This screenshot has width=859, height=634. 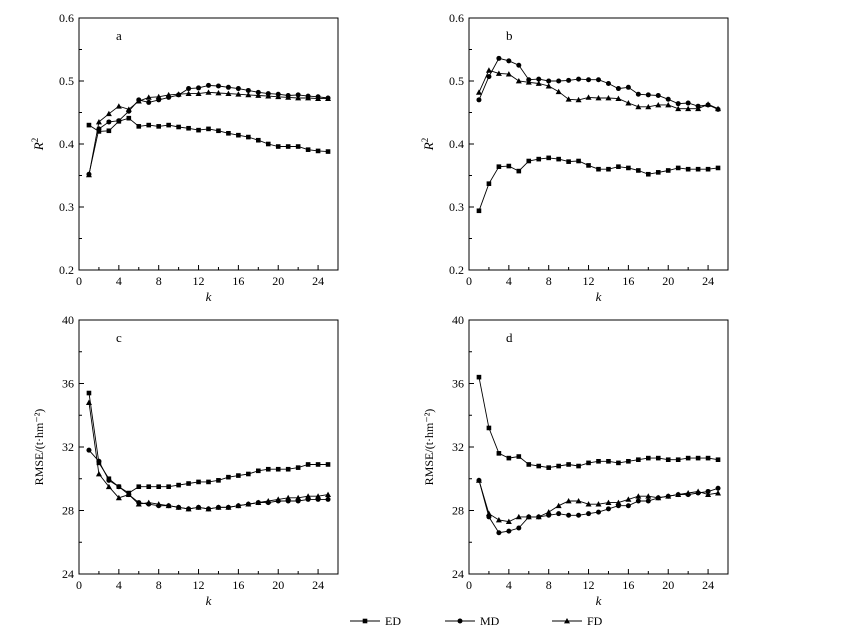 I want to click on y-axis-label-base: R, so click(x=428, y=146).